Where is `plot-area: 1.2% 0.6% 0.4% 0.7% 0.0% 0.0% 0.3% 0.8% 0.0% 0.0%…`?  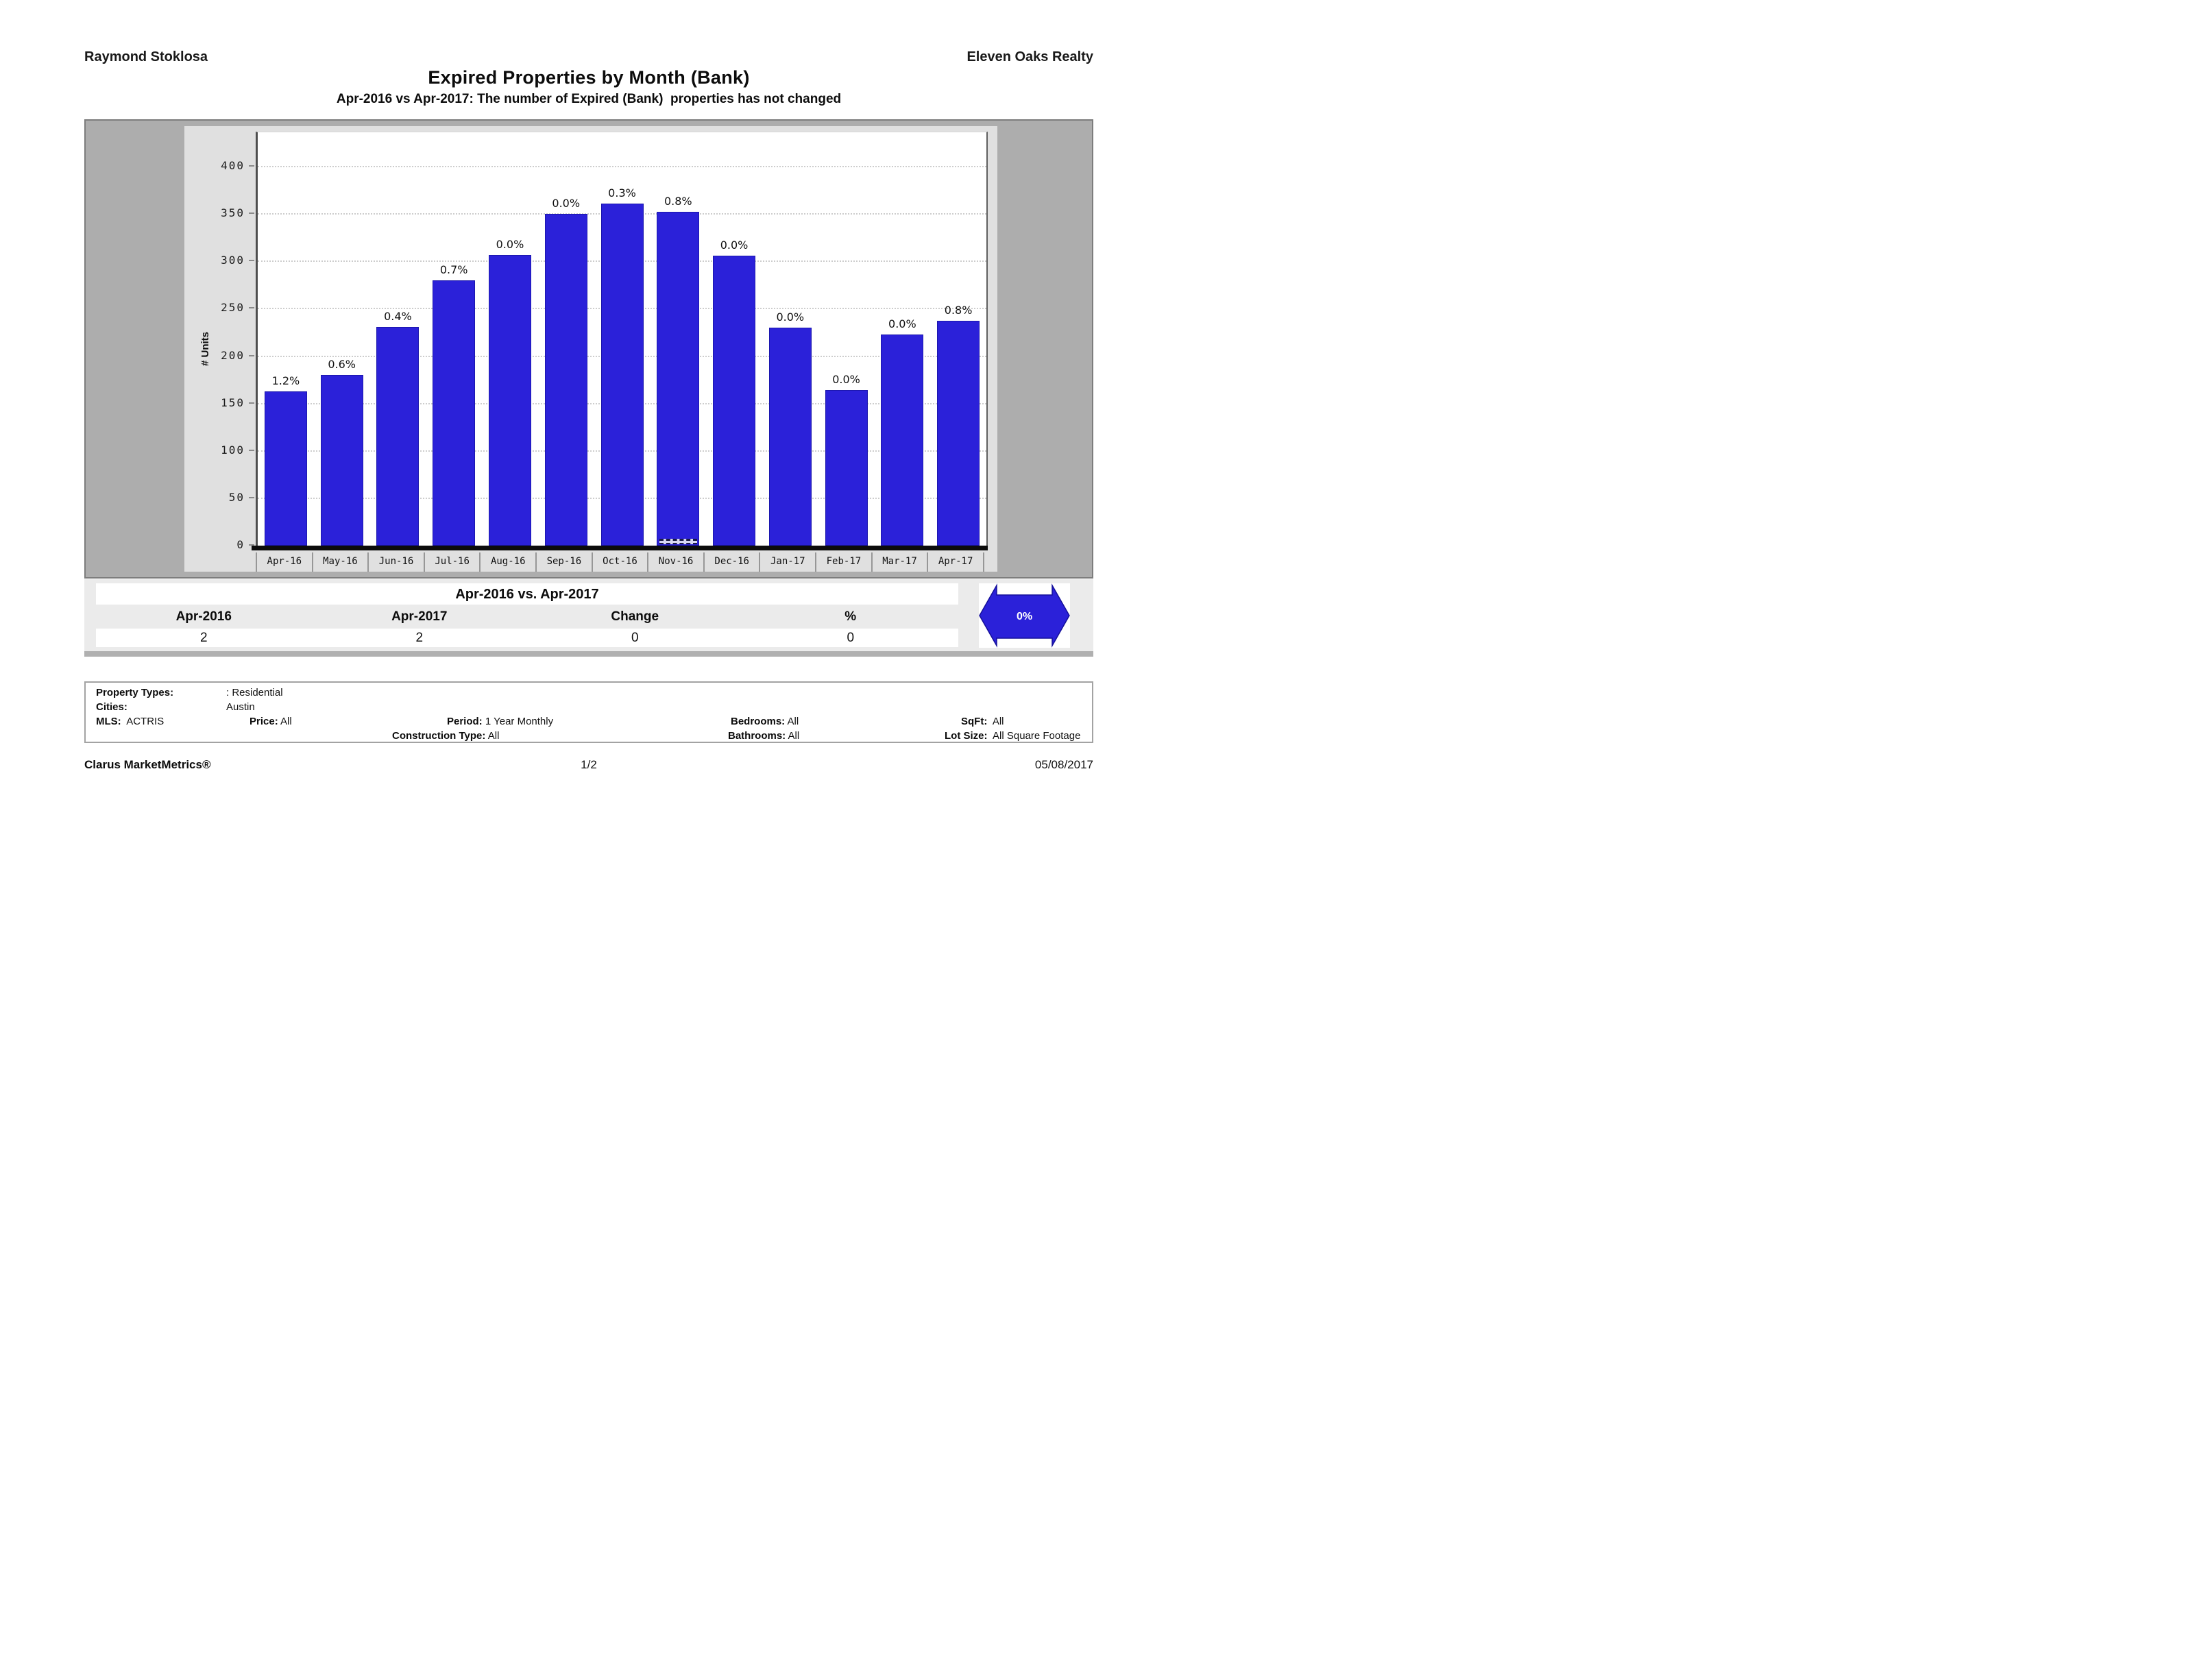 plot-area: 1.2% 0.6% 0.4% 0.7% 0.0% 0.0% 0.3% 0.8% 0.0% 0.0%… is located at coordinates (620, 341).